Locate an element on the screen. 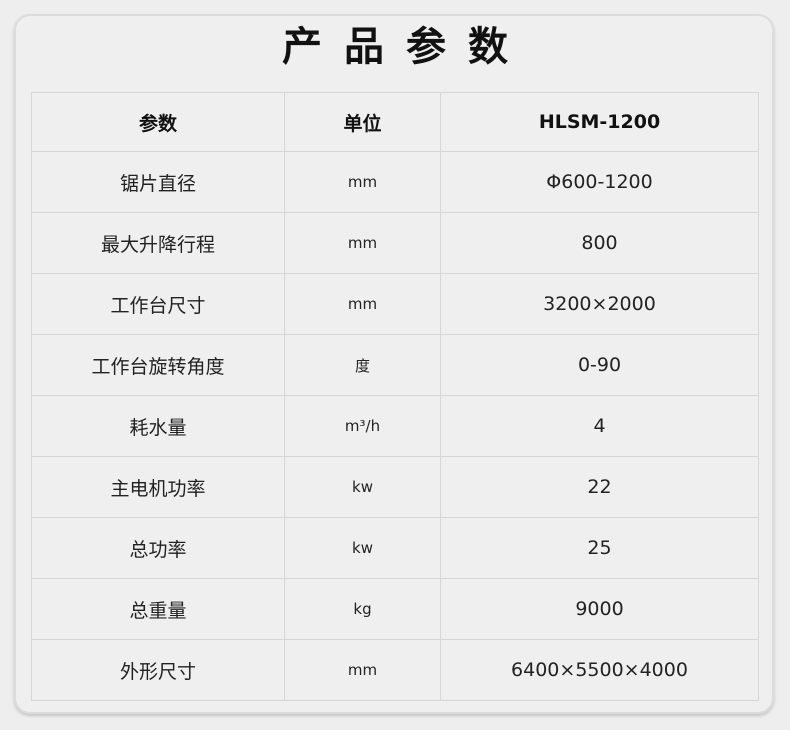  parameter-cell: 总功率 is located at coordinates (158, 548).